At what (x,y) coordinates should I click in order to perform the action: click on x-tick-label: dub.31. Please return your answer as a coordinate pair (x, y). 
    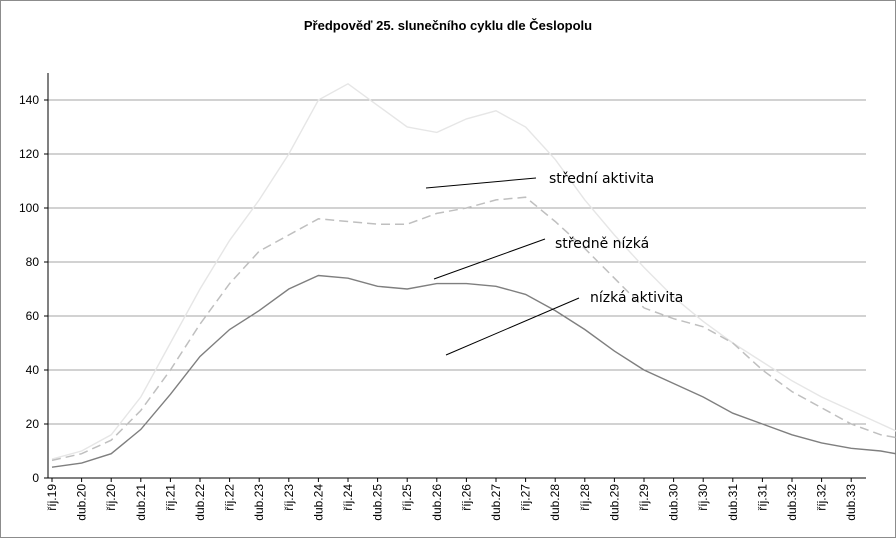
    Looking at the image, I should click on (733, 502).